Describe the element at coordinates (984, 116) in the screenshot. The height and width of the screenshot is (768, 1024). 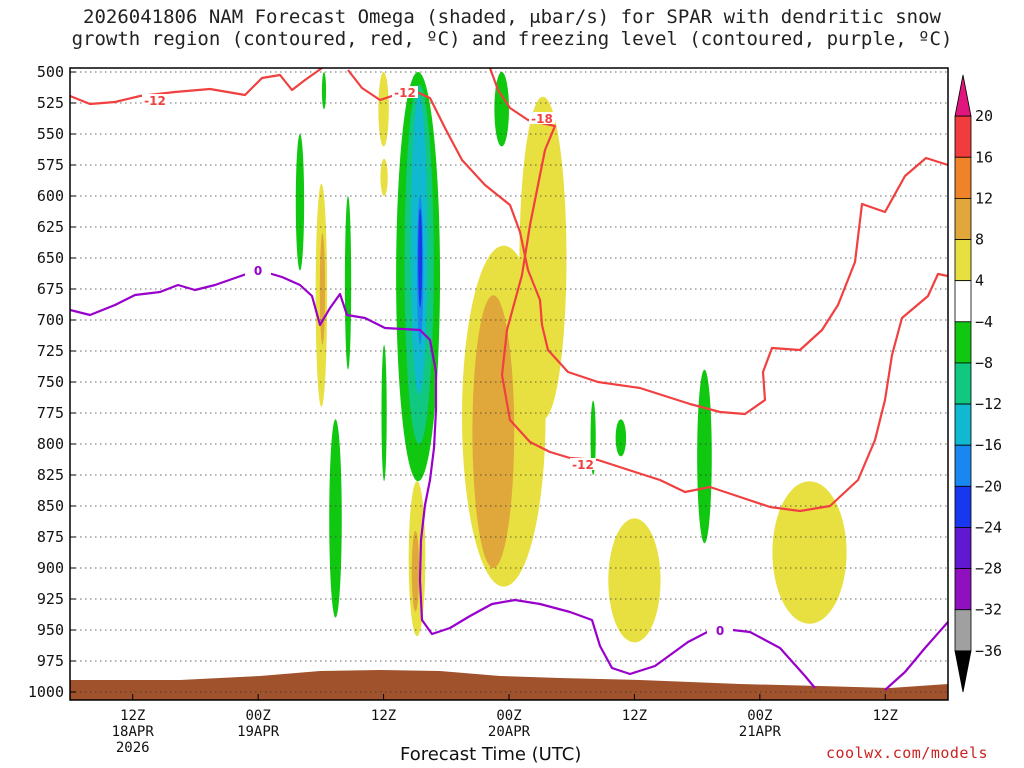
I see `colorbar-label-0: 20` at that location.